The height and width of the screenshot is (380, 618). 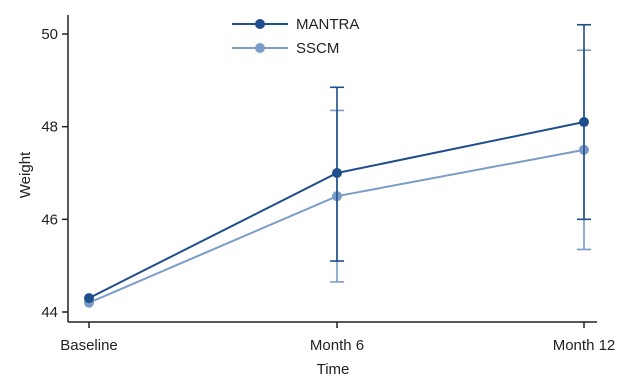 What do you see at coordinates (49, 219) in the screenshot?
I see `y-tick-label: 46` at bounding box center [49, 219].